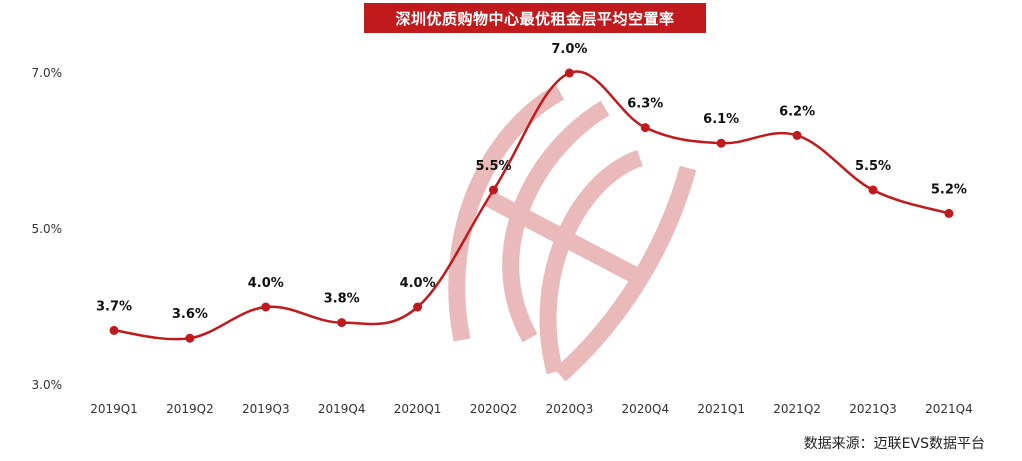 The image size is (1022, 461). Describe the element at coordinates (47, 73) in the screenshot. I see `y-tick-label: 7.0%` at that location.